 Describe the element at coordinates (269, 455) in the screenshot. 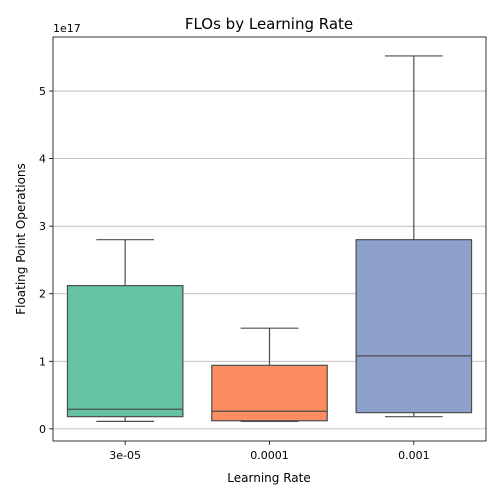

I see `x-tick-label: 0.0001` at that location.